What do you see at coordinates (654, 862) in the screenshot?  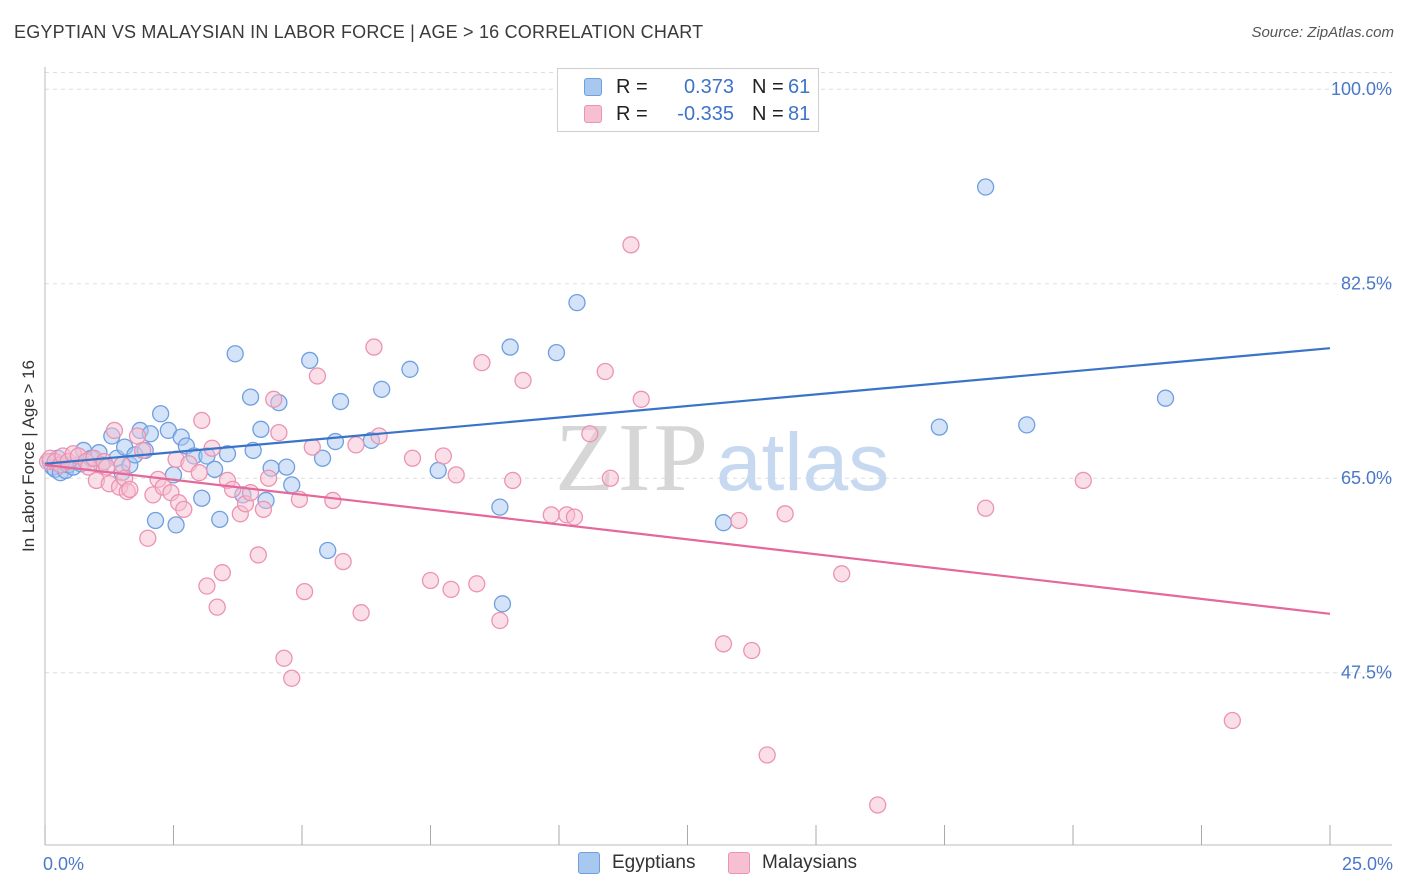 I see `egyptians-legend-label: Egyptians` at bounding box center [654, 862].